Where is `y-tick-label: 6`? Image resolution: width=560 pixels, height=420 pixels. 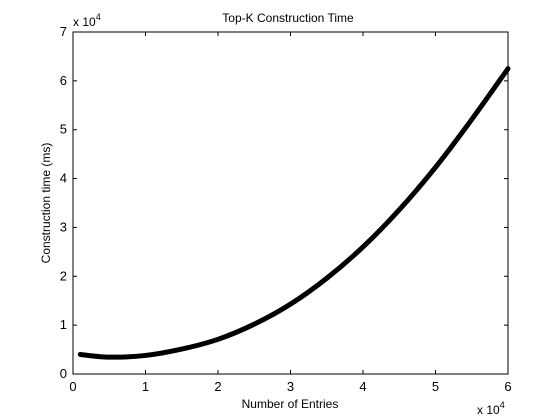
y-tick-label: 6 is located at coordinates (63, 80).